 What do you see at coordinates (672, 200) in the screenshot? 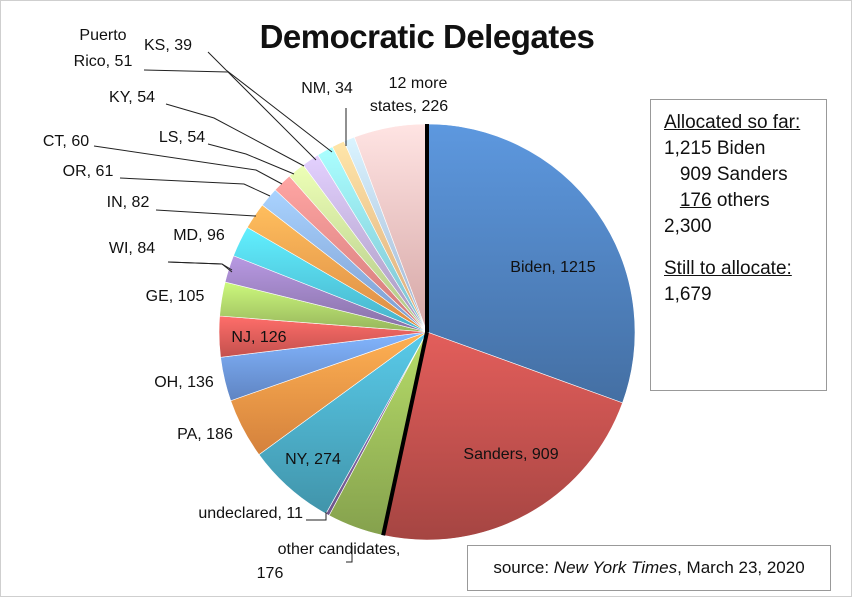
I see `others-indent` at bounding box center [672, 200].